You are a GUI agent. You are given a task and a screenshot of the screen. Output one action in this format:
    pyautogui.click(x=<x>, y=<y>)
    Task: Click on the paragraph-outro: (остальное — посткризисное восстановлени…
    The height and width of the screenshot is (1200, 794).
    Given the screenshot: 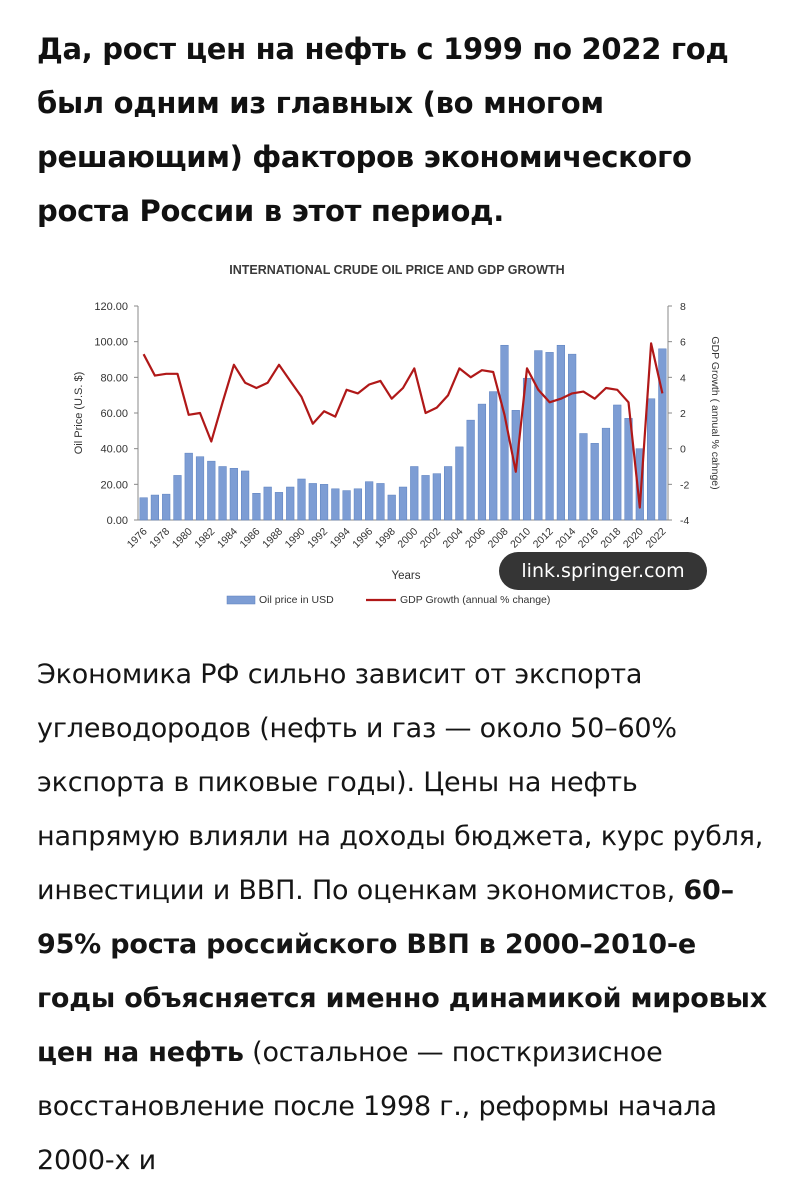 What is the action you would take?
    pyautogui.click(x=377, y=1106)
    